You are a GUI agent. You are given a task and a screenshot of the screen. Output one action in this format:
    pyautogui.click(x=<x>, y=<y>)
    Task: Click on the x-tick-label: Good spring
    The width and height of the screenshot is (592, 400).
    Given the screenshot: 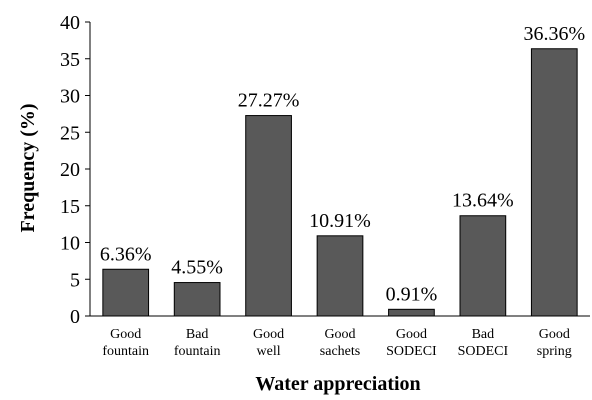 What is the action you would take?
    pyautogui.click(x=554, y=343)
    